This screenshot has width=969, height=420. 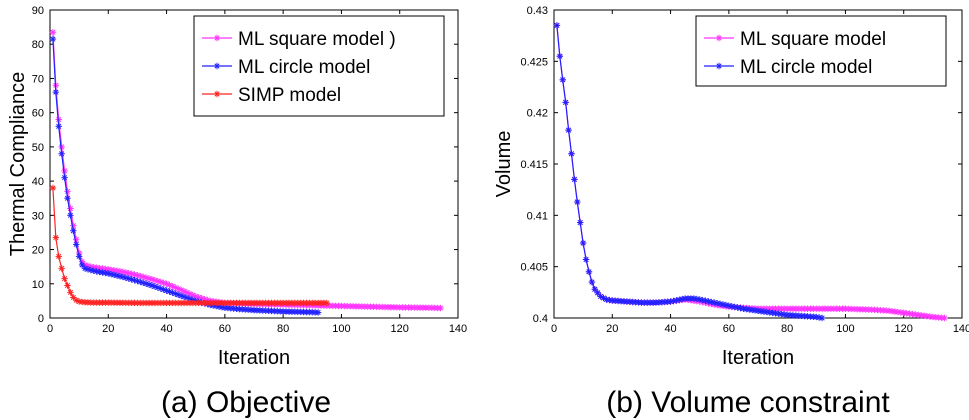 I want to click on volume-y-tick-label: 0.4, so click(x=540, y=319).